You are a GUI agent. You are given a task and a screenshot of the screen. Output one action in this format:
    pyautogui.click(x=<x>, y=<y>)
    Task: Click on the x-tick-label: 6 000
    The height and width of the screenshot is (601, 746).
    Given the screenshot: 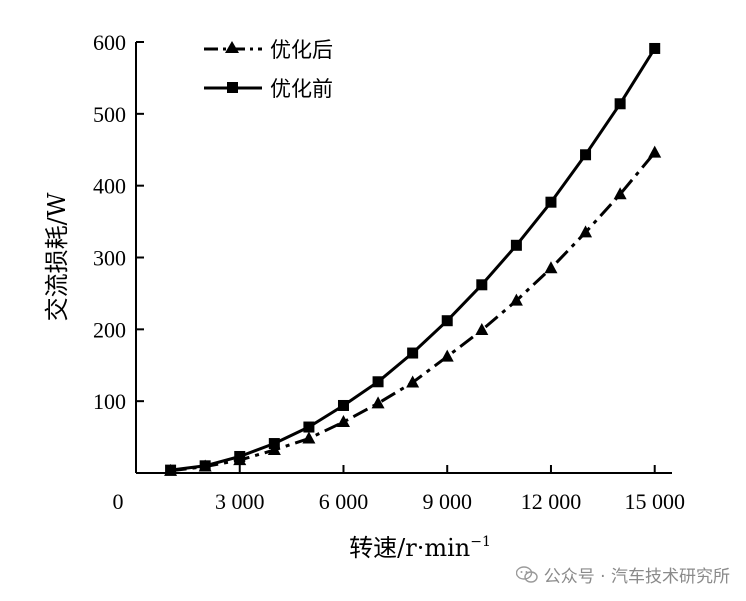 What is the action you would take?
    pyautogui.click(x=344, y=501)
    